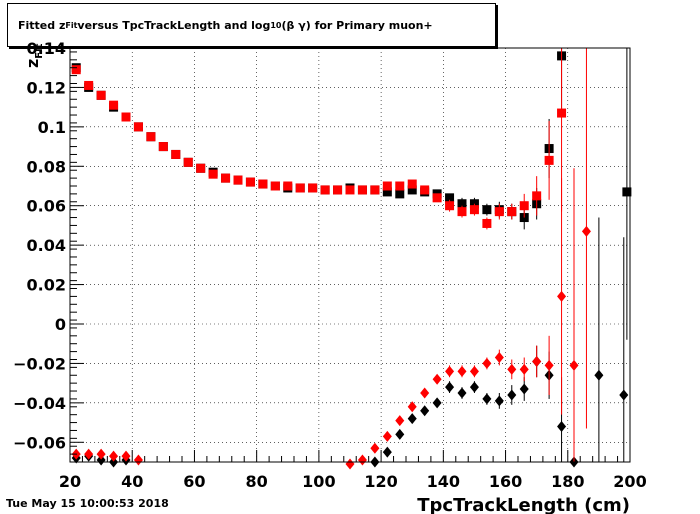 The image size is (700, 514). I want to click on x-tick-label: 60, so click(194, 481).